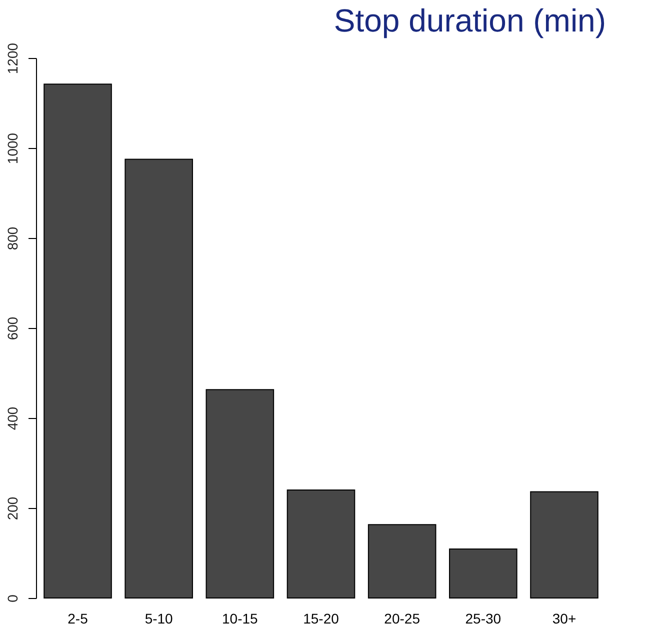 Image resolution: width=658 pixels, height=629 pixels. I want to click on y-tick-label: 400, so click(12, 418).